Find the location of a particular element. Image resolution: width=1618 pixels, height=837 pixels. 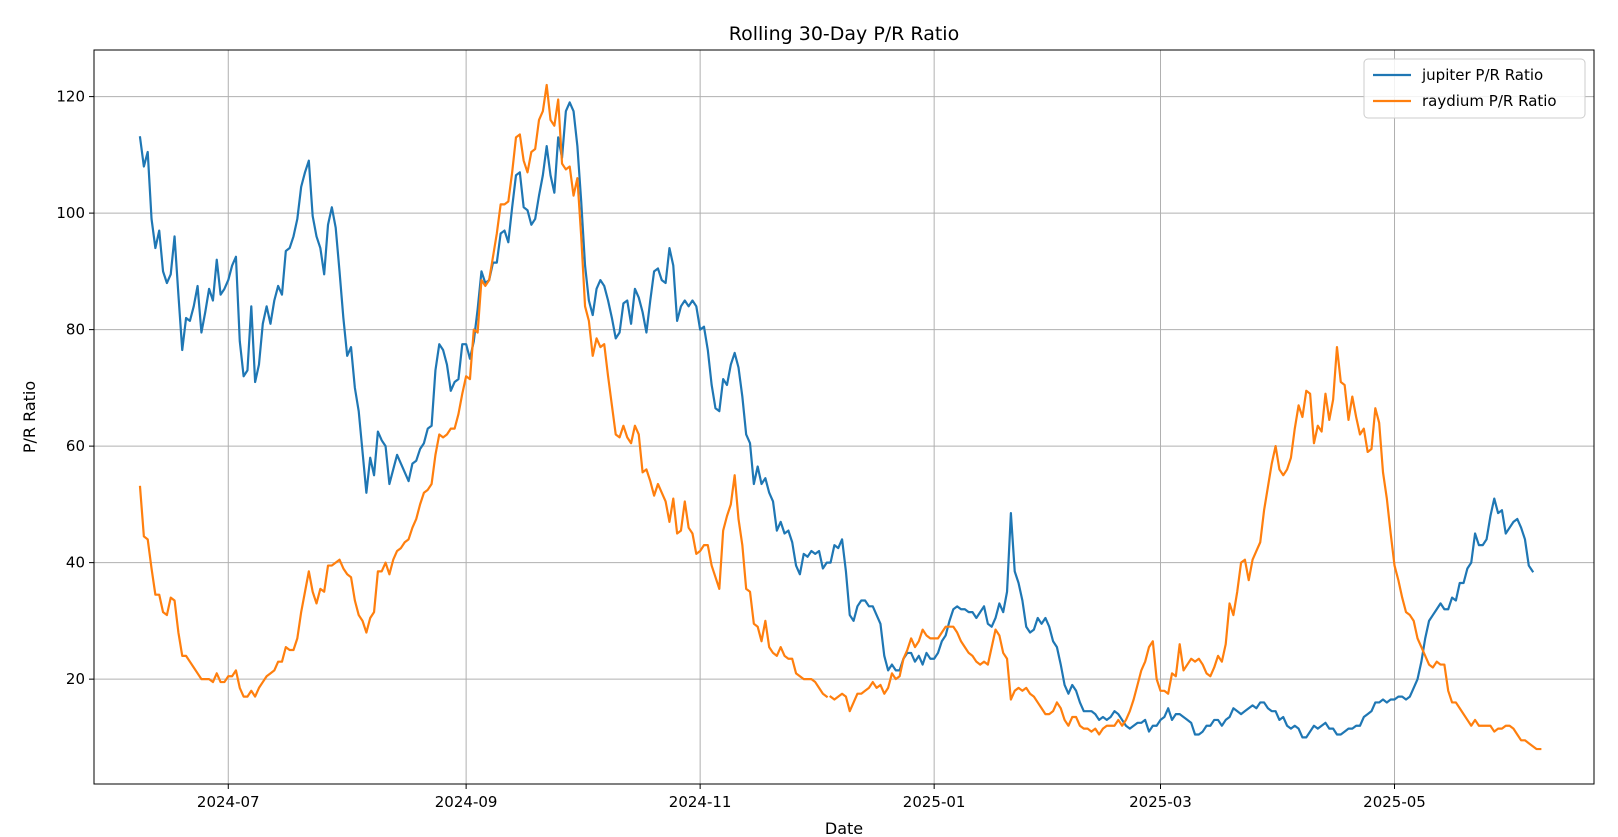

legend: jupiter P/R Ratio raydium P/R Ratio is located at coordinates (1474, 88).